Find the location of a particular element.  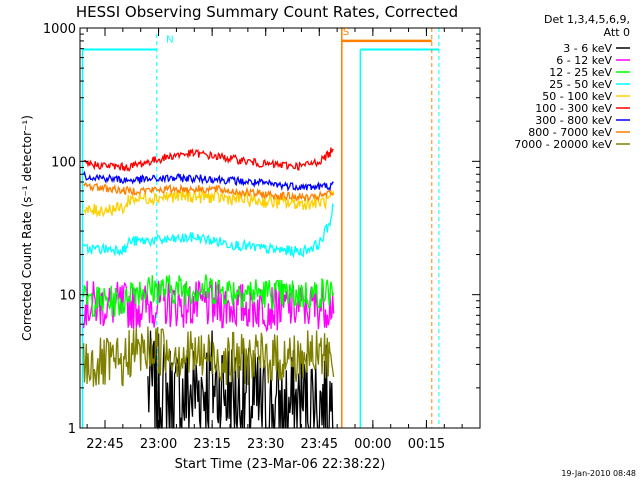

x-tick-label: 00:15 is located at coordinates (426, 444).